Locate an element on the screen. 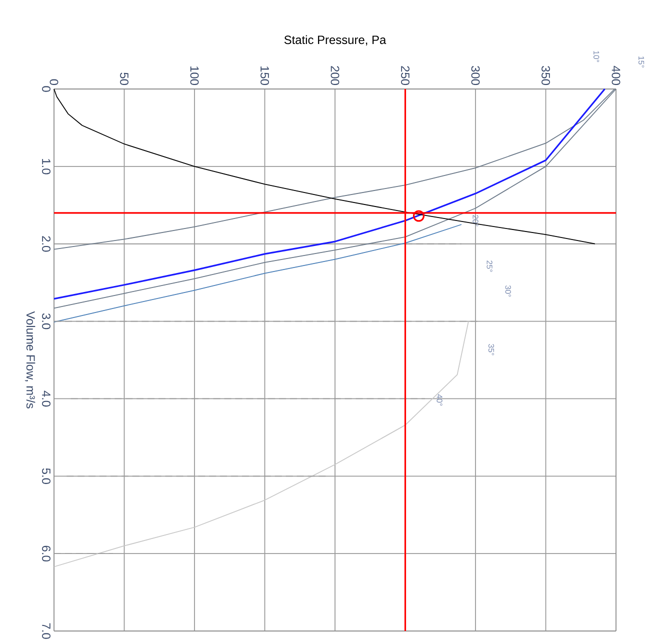 This screenshot has width=649, height=644. x-tick-label: 400 is located at coordinates (616, 76).